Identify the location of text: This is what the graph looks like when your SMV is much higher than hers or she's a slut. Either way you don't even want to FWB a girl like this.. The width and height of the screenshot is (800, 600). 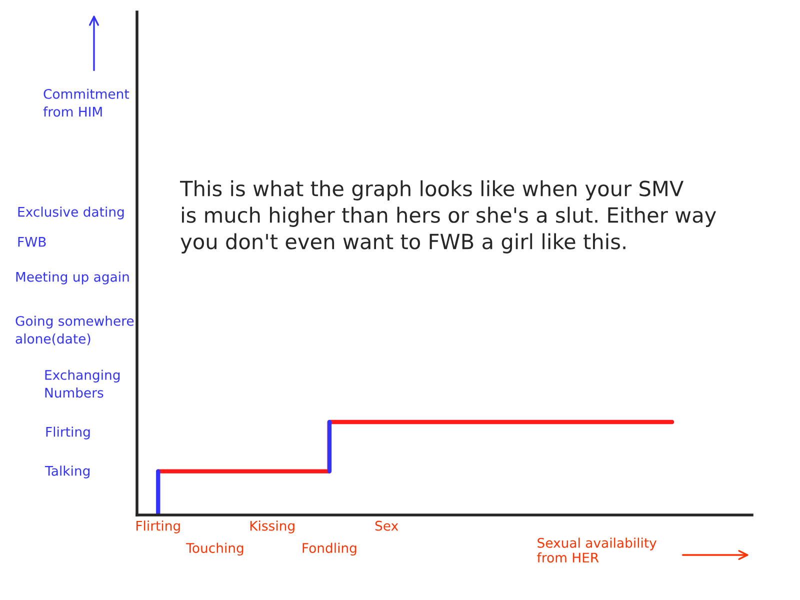
(448, 217).